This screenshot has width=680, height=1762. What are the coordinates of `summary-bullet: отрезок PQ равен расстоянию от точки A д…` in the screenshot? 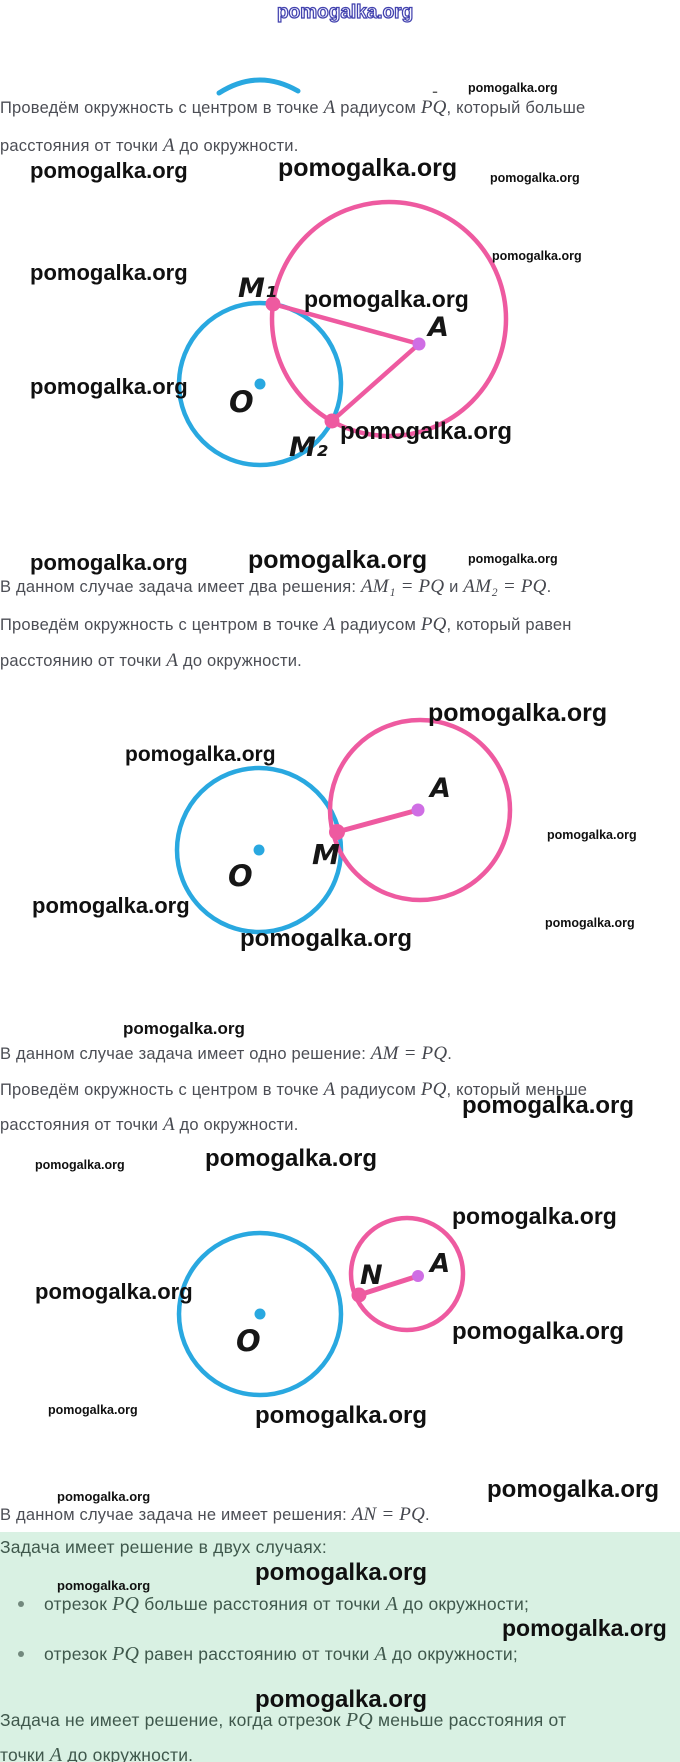 It's located at (281, 1654).